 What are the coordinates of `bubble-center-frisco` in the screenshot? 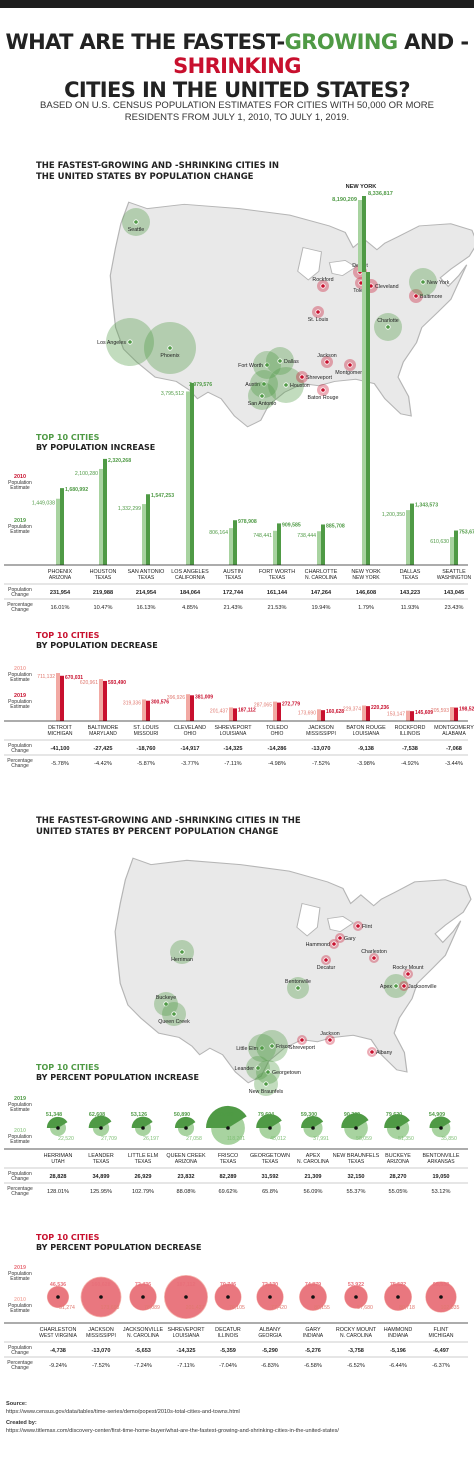 It's located at (228, 1128).